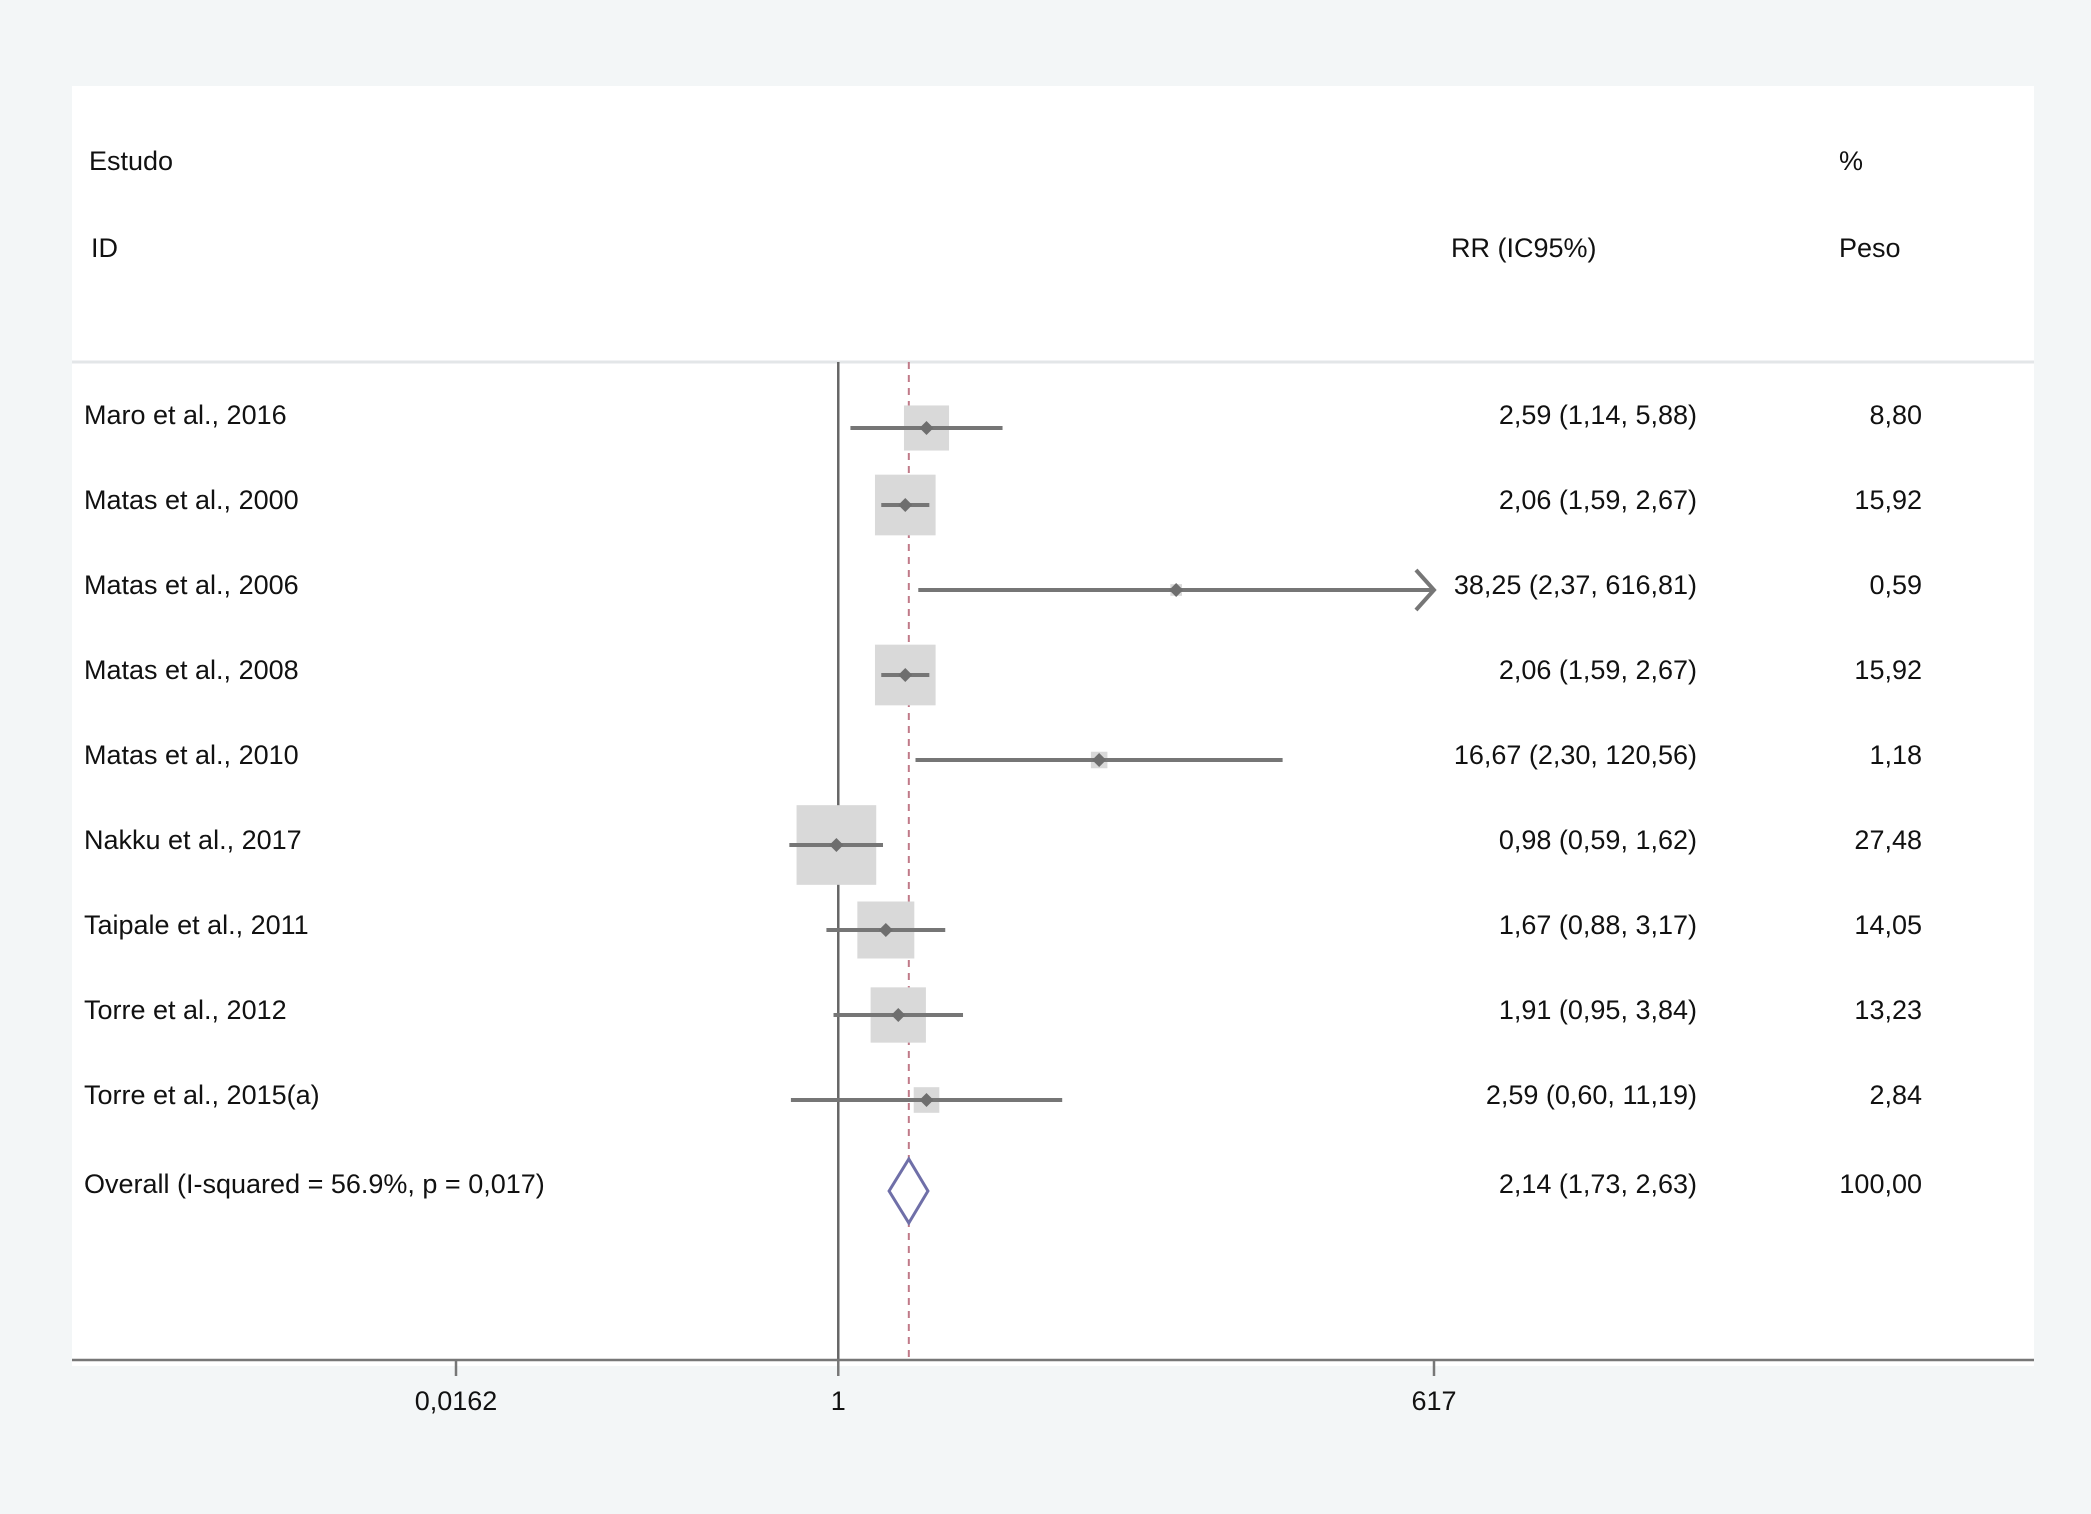 The image size is (2091, 1514). Describe the element at coordinates (131, 161) in the screenshot. I see `header-study-label: Estudo` at that location.